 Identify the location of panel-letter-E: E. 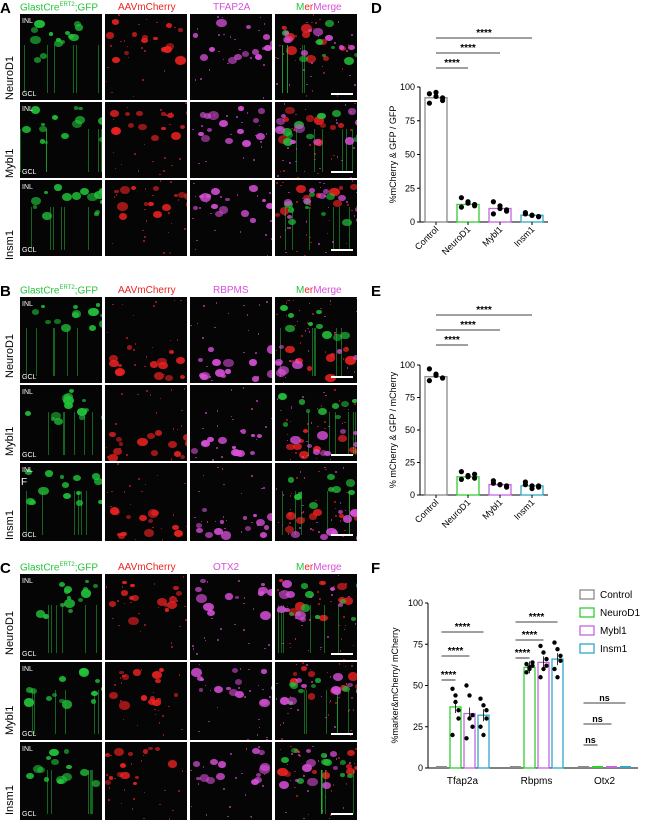
(376, 291).